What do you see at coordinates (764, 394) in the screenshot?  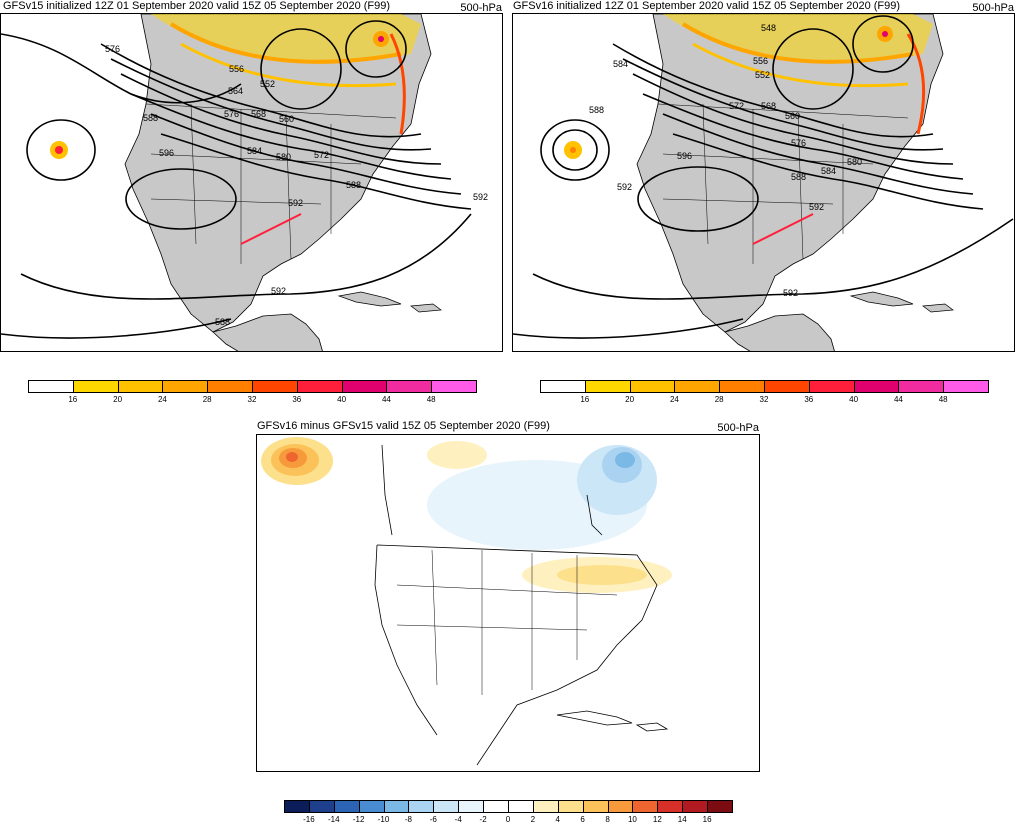 I see `colorbar-speed-right: 16 20 24 28 32 36 40 44 48` at bounding box center [764, 394].